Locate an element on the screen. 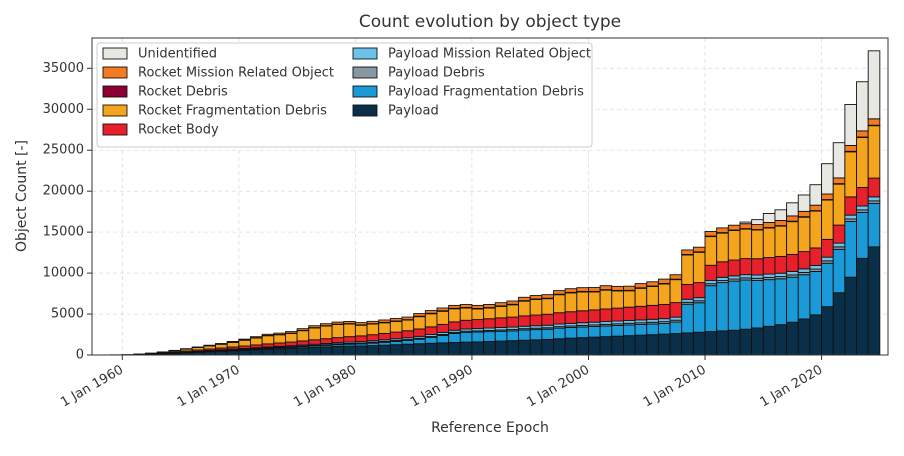  legend-label: Payload Fragmentation Debris is located at coordinates (486, 92).